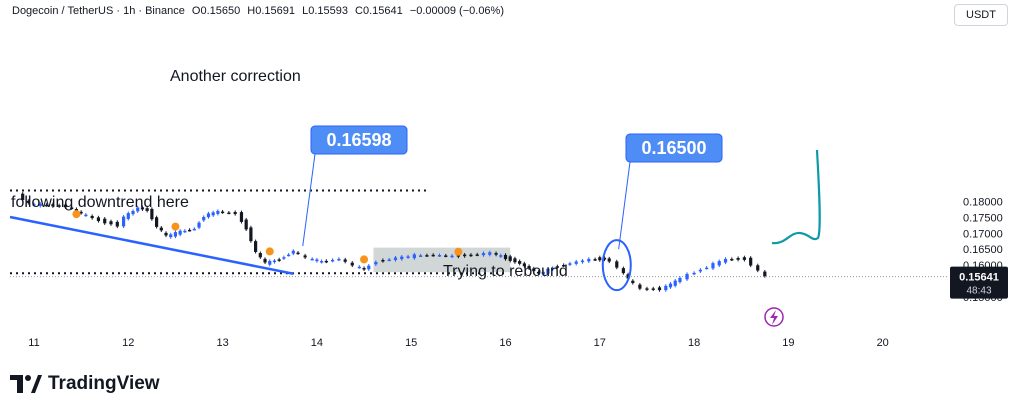 This screenshot has width=1024, height=412. What do you see at coordinates (98, 11) in the screenshot?
I see `symbol-label: Dogecoin / TetherUS · 1h · Binance` at bounding box center [98, 11].